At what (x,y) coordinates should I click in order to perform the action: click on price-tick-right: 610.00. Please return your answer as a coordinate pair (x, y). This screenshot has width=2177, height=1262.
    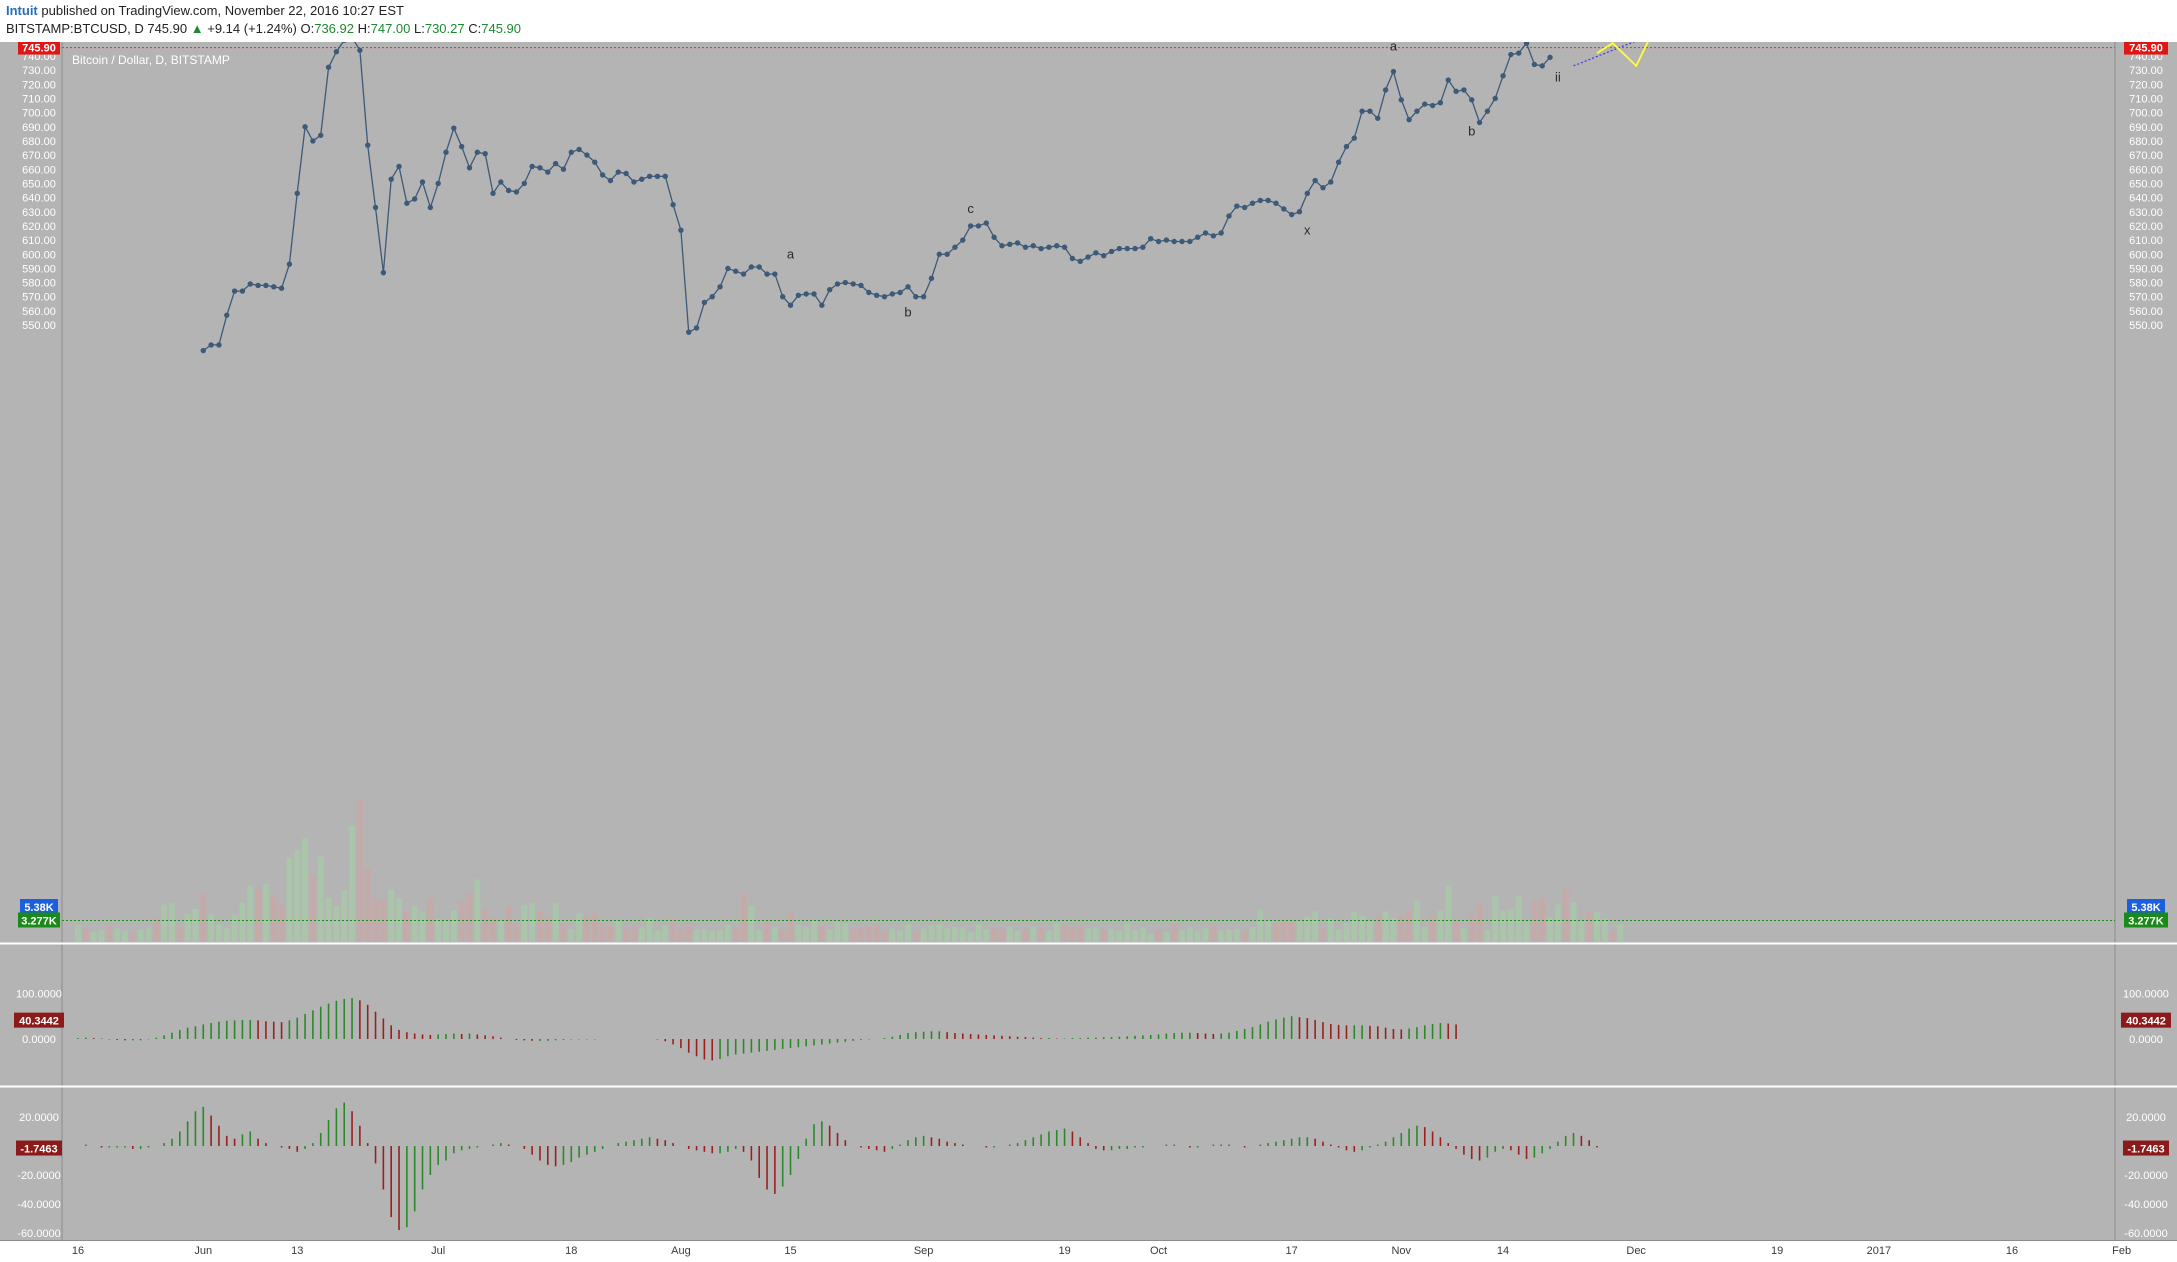
    Looking at the image, I should click on (2146, 241).